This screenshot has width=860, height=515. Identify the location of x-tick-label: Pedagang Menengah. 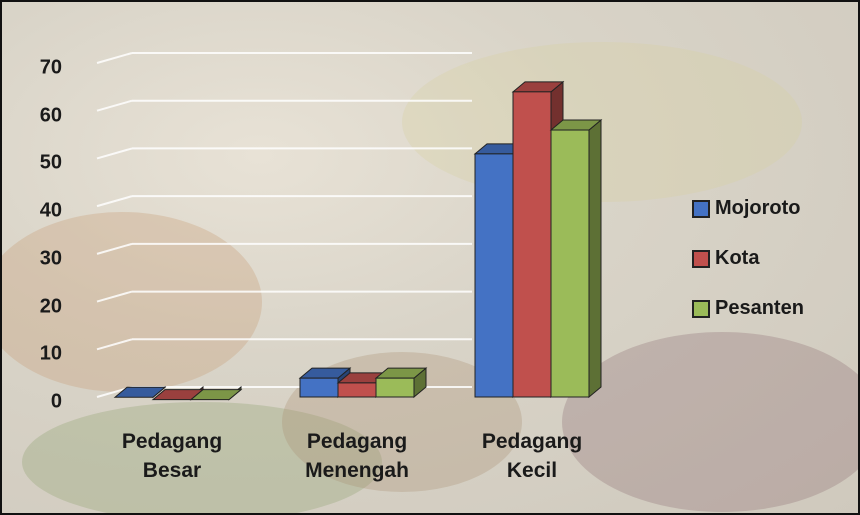
(357, 456).